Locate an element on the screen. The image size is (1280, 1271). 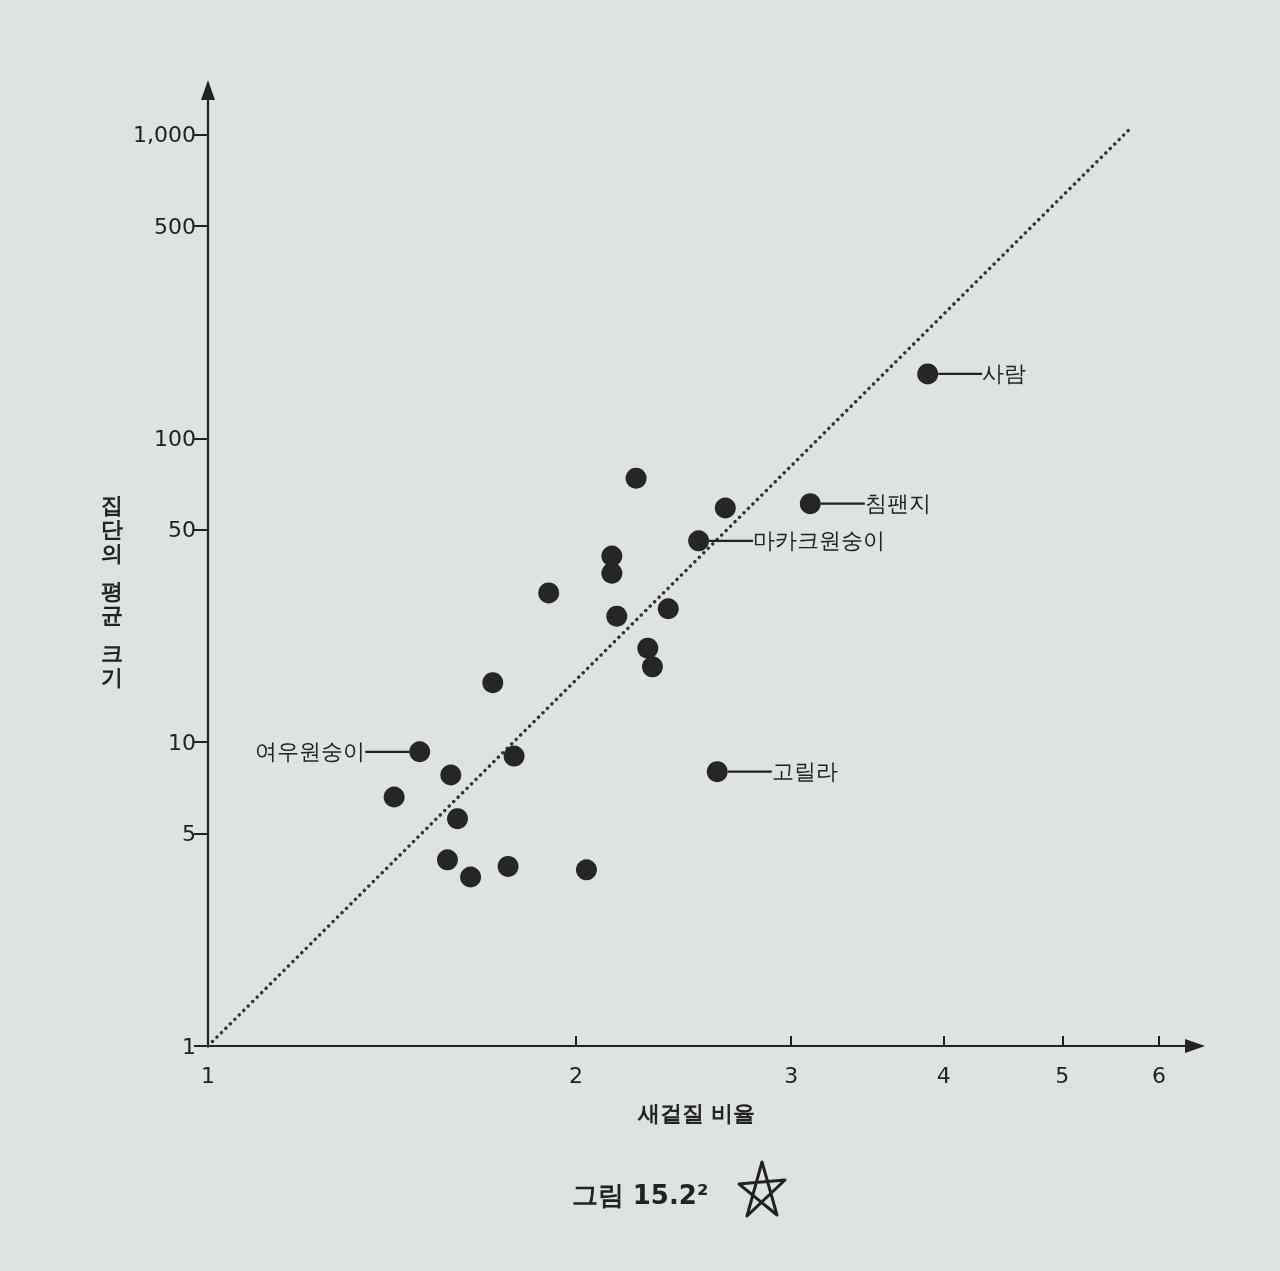
caption: 그림 15.2² is located at coordinates (640, 1195).